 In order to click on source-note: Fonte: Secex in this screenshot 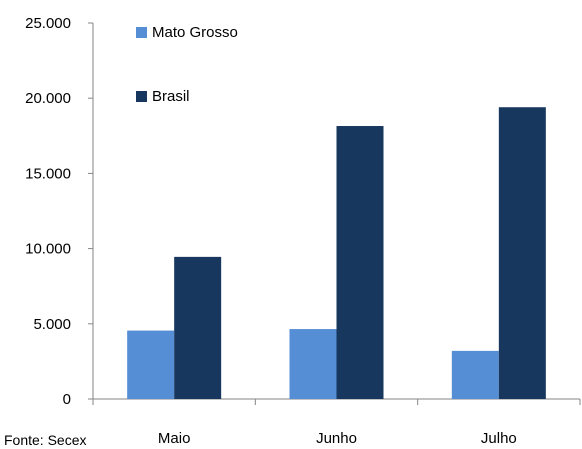, I will do `click(45, 440)`.